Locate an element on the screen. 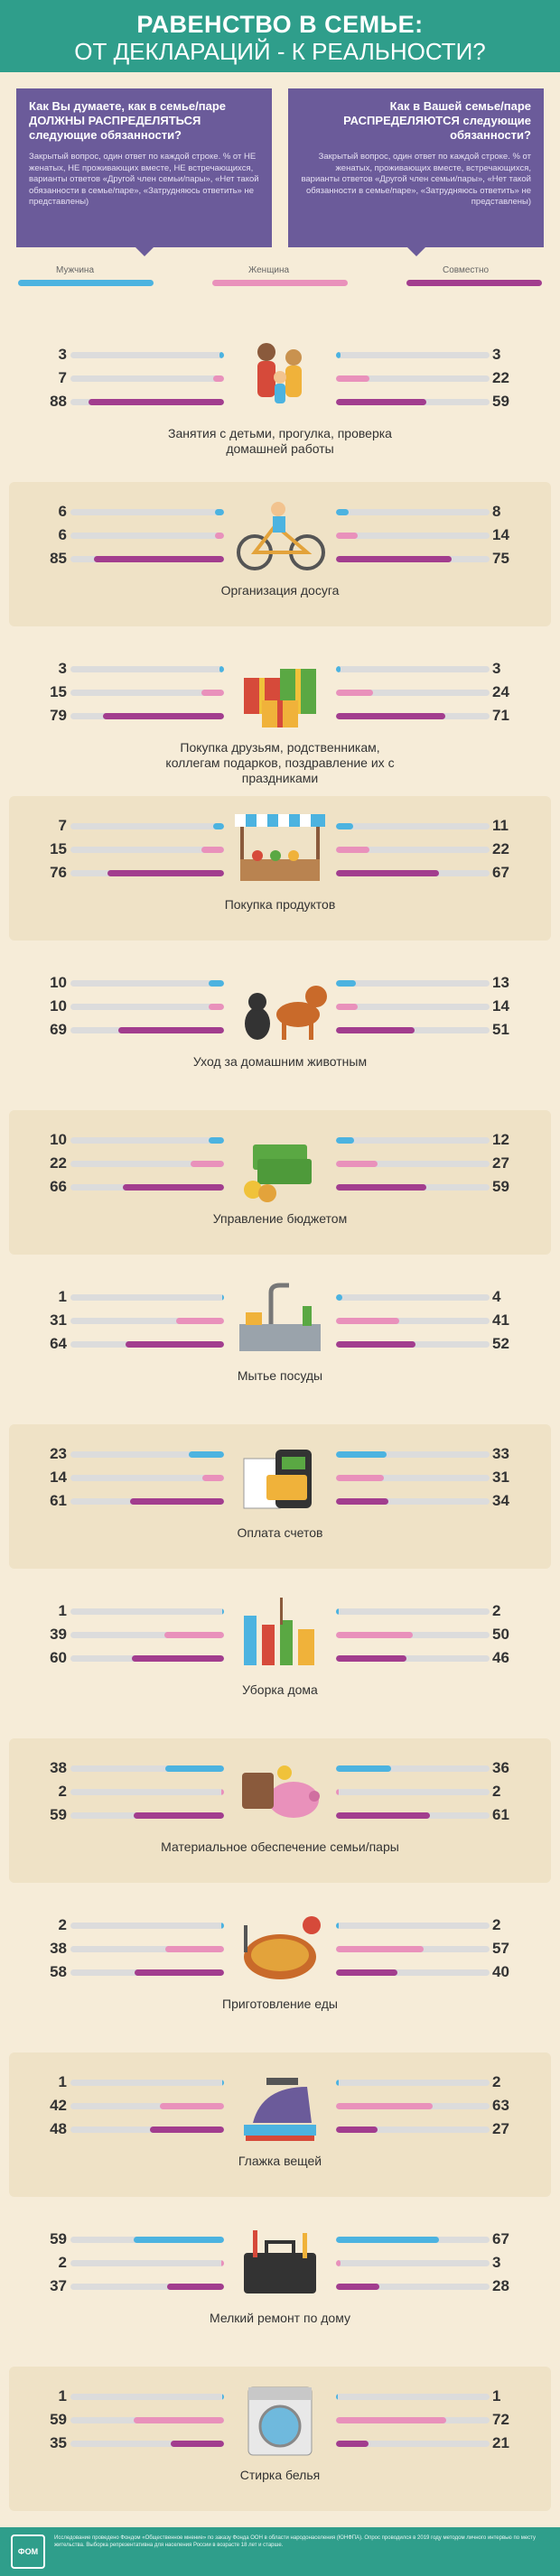  value-should-joint: 37 is located at coordinates (59, 2286).